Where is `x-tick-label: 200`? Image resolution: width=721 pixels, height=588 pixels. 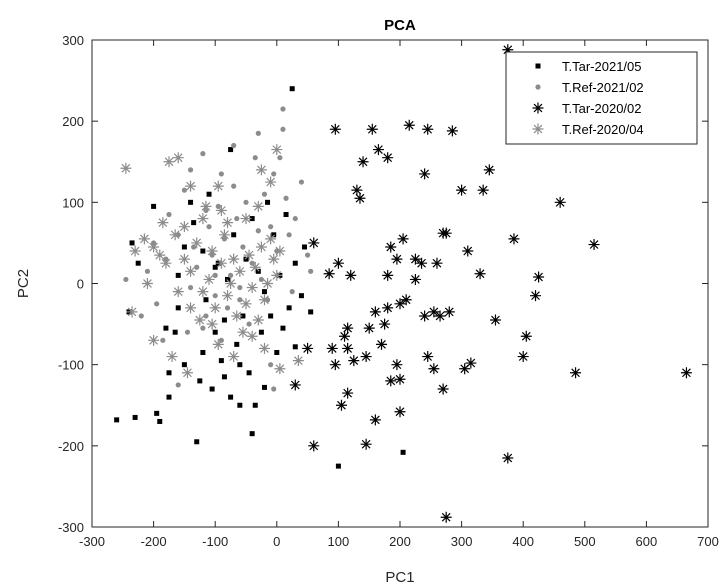 x-tick-label: 200 is located at coordinates (400, 541).